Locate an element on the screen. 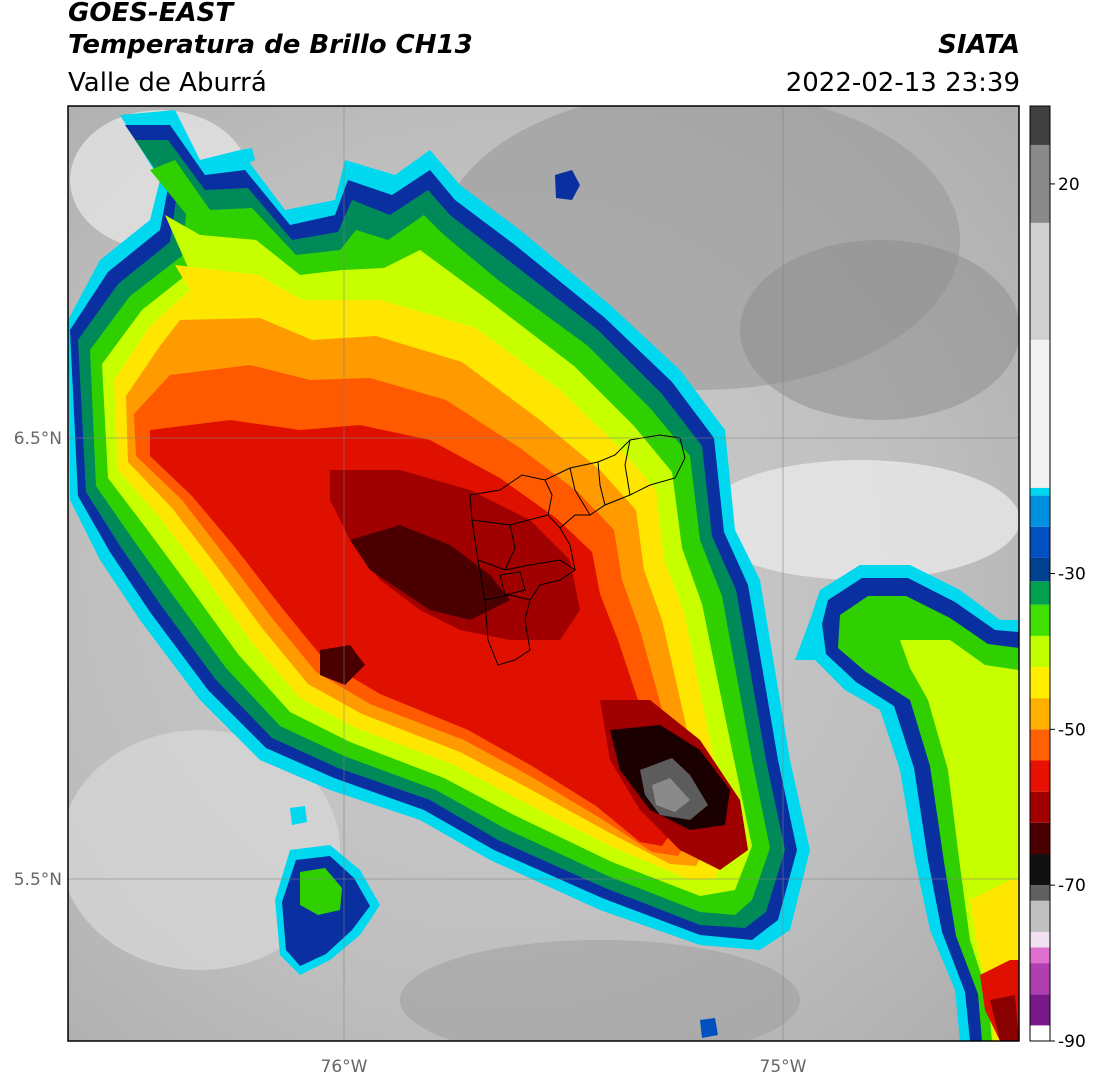 The height and width of the screenshot is (1078, 1094). storm-overshoot-light is located at coordinates (671, 795).